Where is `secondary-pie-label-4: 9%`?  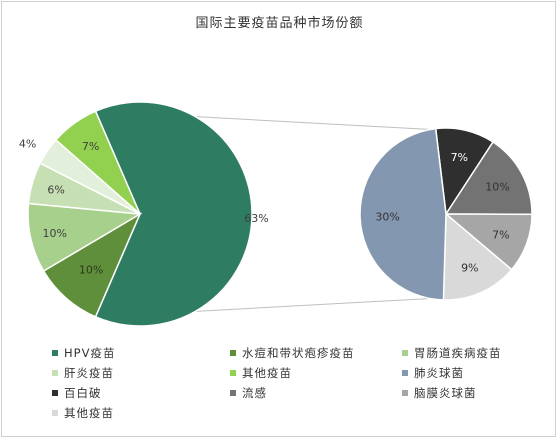
secondary-pie-label-4: 9% is located at coordinates (469, 267).